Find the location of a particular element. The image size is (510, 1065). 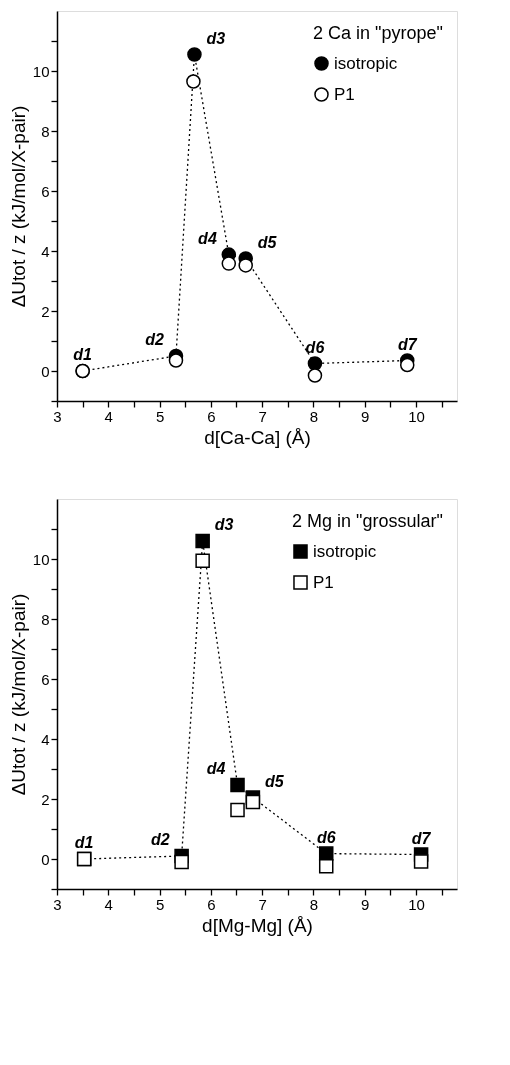

x-axis-title: d[Ca-Ca] (Å) is located at coordinates (257, 437).